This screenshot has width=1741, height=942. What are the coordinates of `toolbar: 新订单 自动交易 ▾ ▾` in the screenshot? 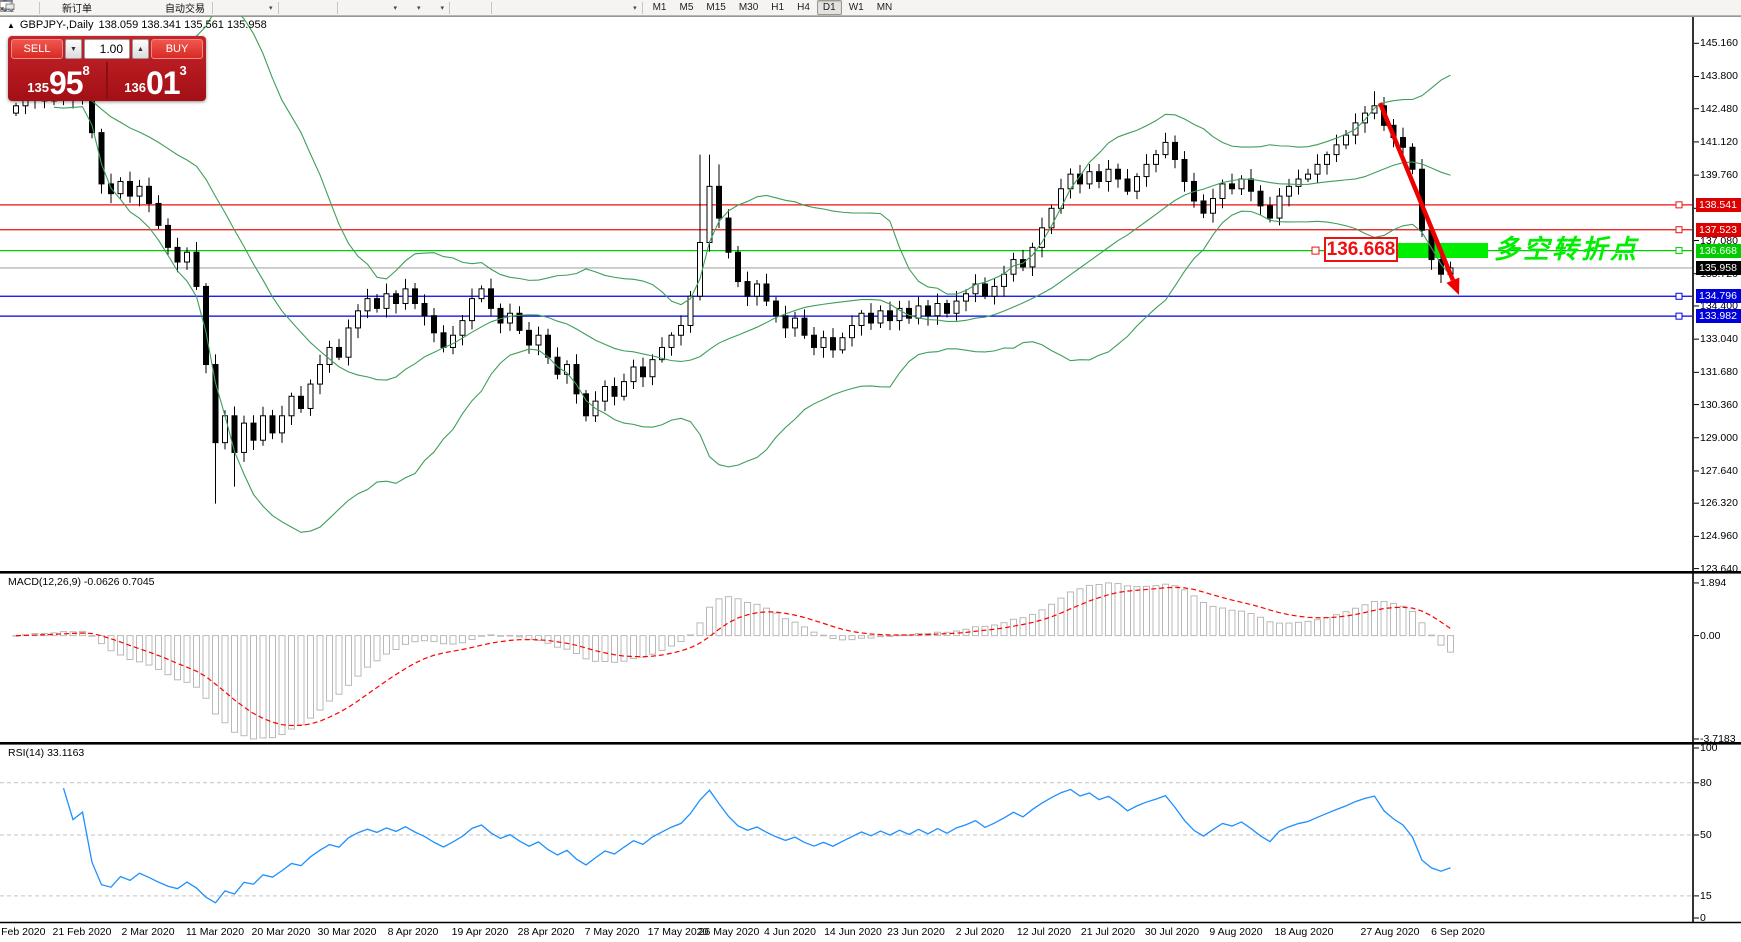 It's located at (870, 8).